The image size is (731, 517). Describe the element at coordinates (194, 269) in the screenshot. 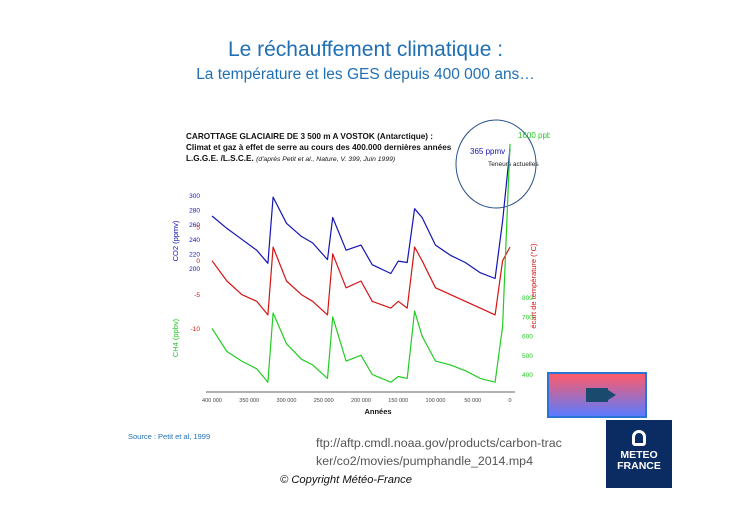

I see `y-tick-label: 200` at that location.